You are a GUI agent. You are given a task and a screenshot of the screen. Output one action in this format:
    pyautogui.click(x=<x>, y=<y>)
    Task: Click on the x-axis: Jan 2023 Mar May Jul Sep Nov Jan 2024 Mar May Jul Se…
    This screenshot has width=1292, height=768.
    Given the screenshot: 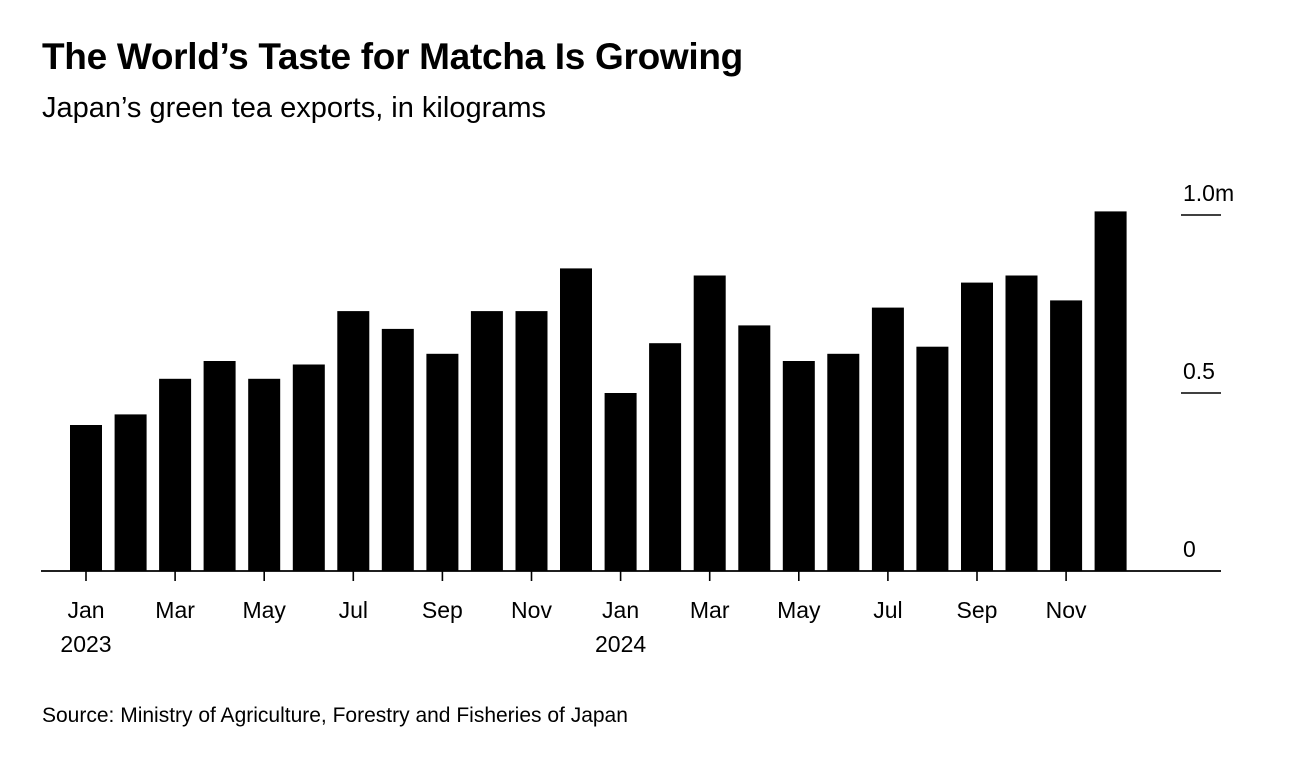 What is the action you would take?
    pyautogui.click(x=631, y=613)
    